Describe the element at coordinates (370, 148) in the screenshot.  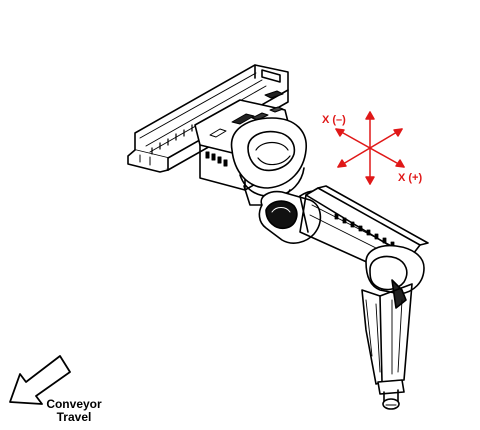
I see `coordinate-axes-icon` at that location.